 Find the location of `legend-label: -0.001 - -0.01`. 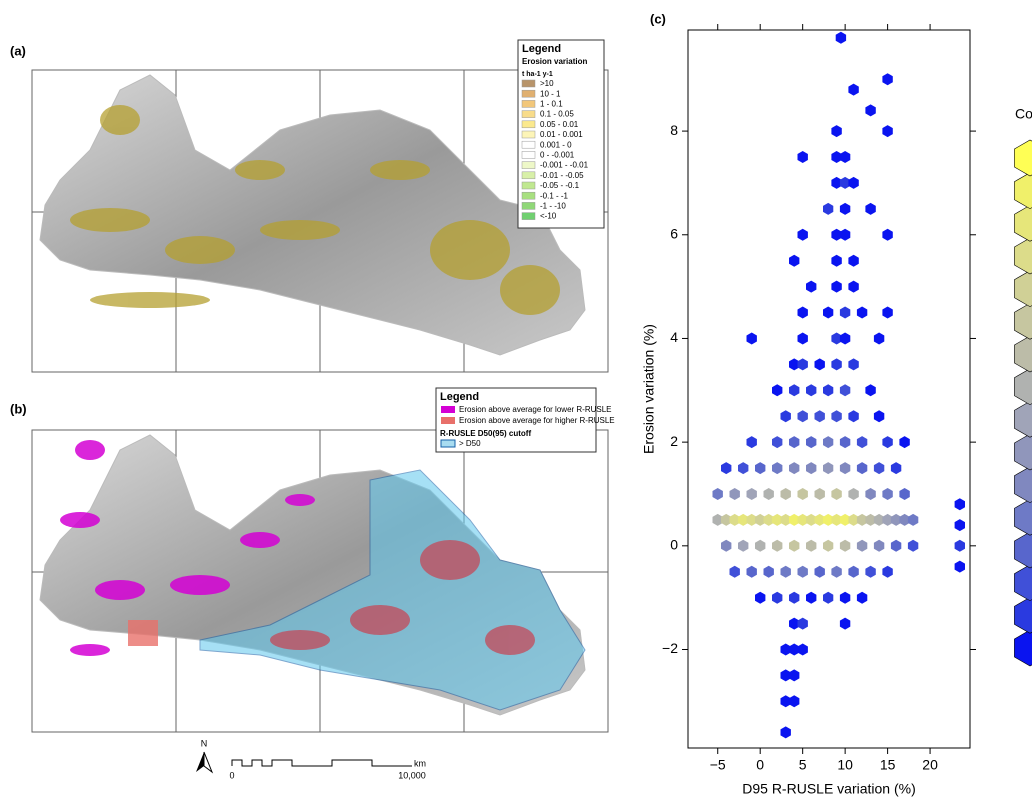

legend-label: -0.001 - -0.01 is located at coordinates (564, 165).